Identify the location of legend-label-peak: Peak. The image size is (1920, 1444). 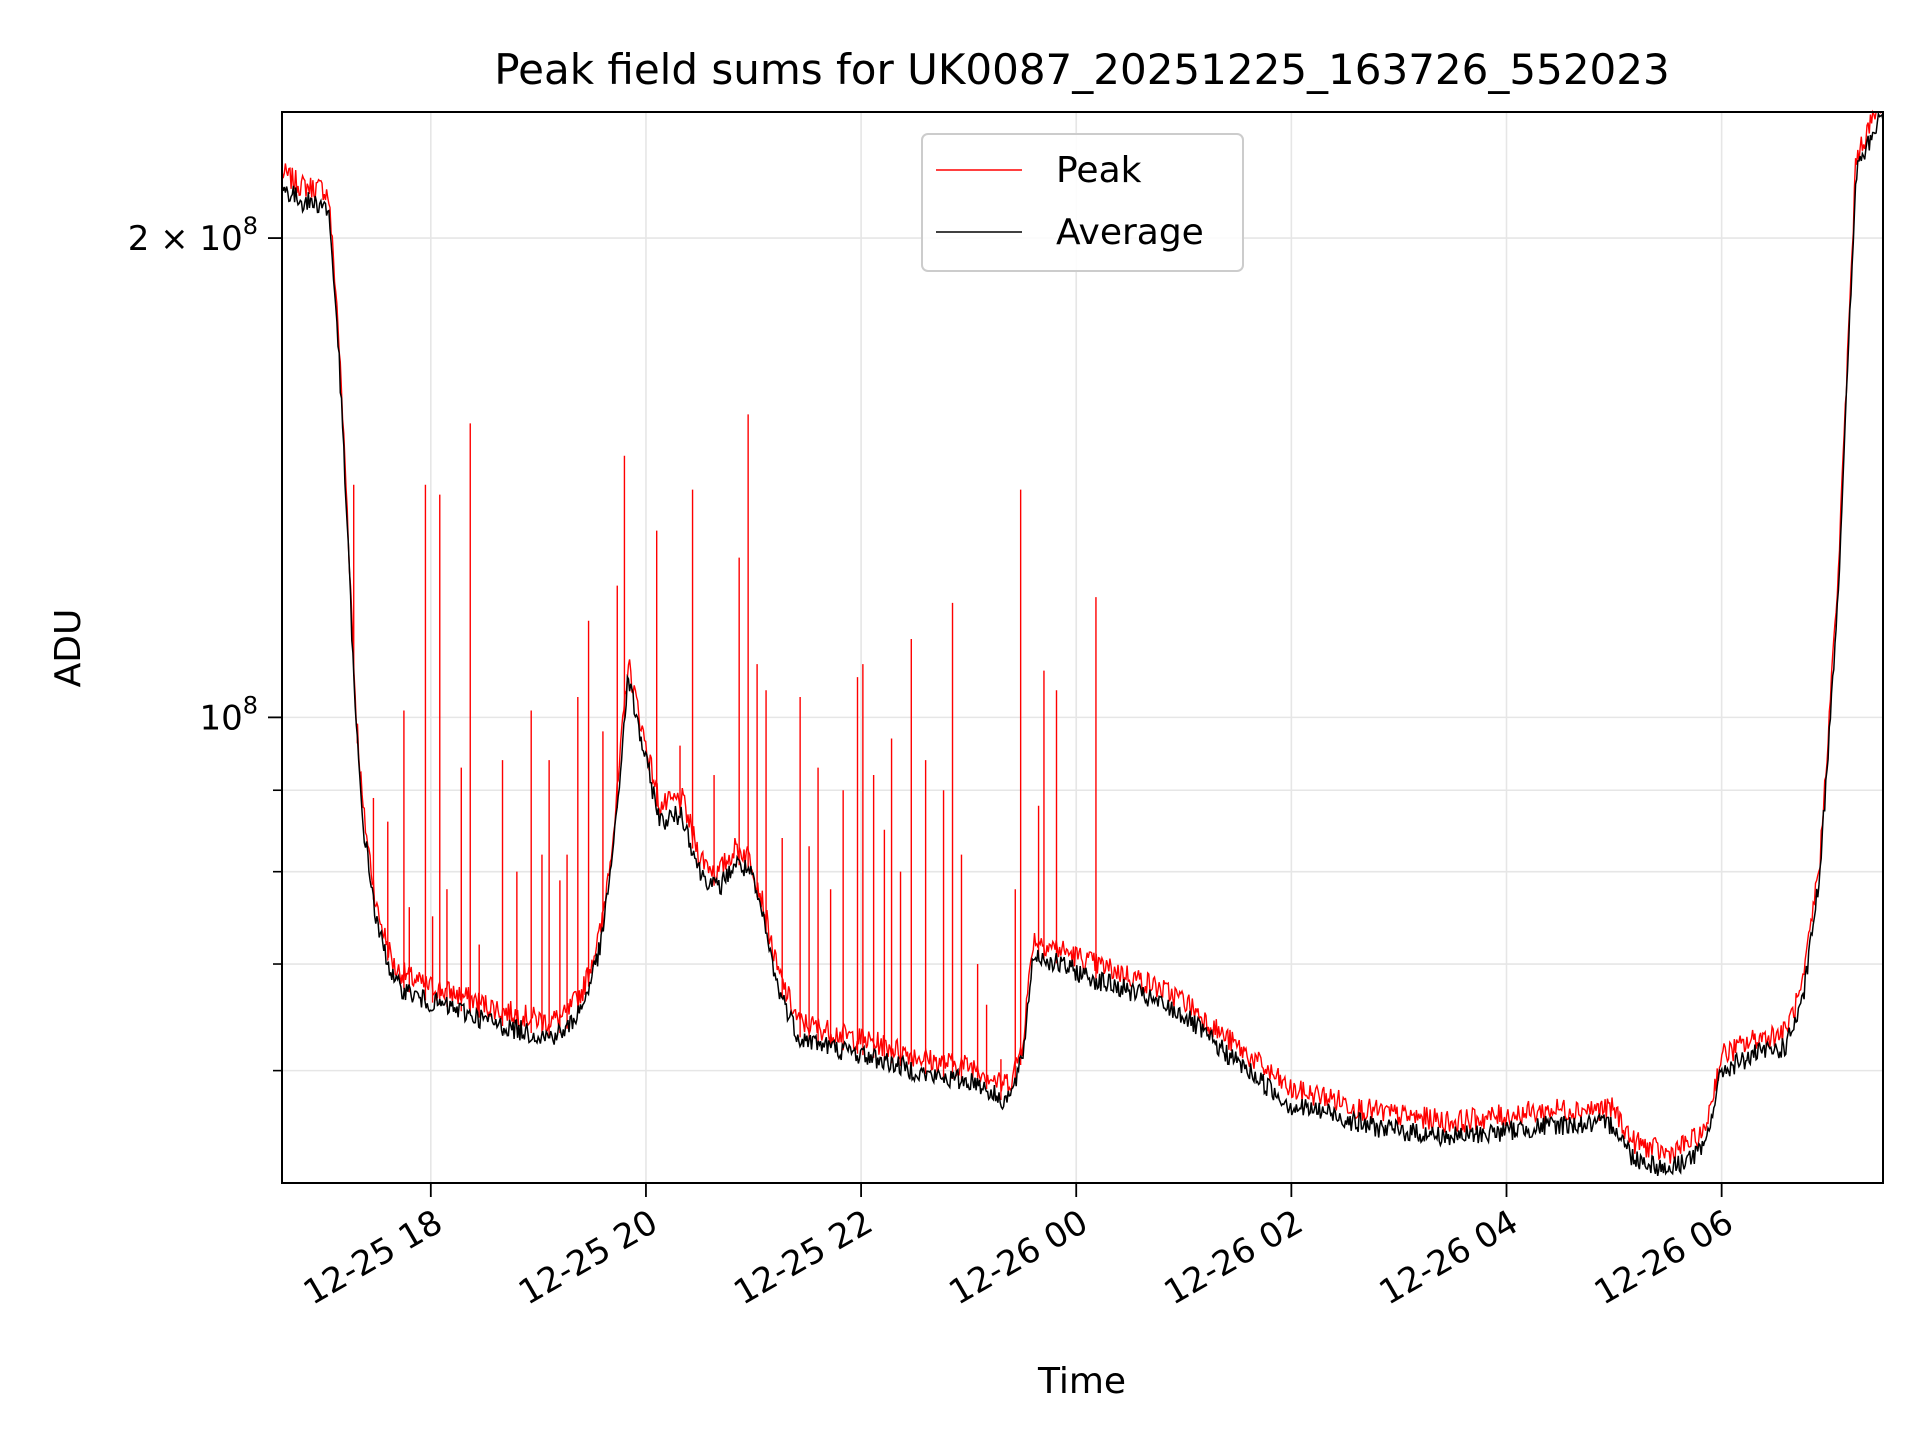
(1099, 170).